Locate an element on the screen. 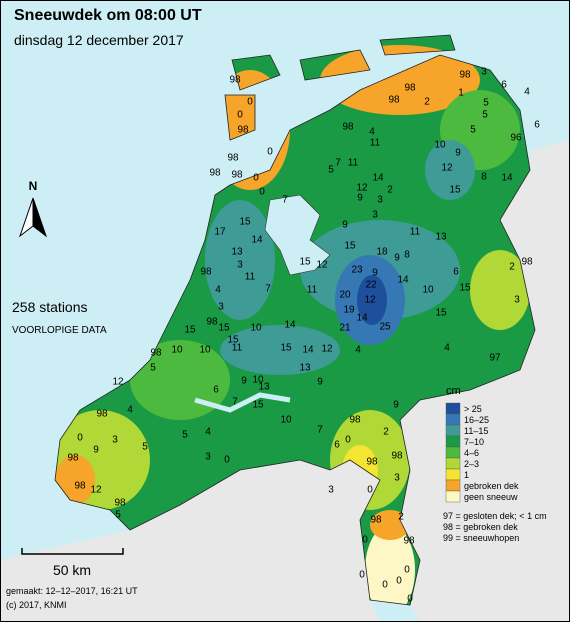 Image resolution: width=570 pixels, height=627 pixels. legend-note: 97 = gesloten dek; < 1 cm is located at coordinates (495, 516).